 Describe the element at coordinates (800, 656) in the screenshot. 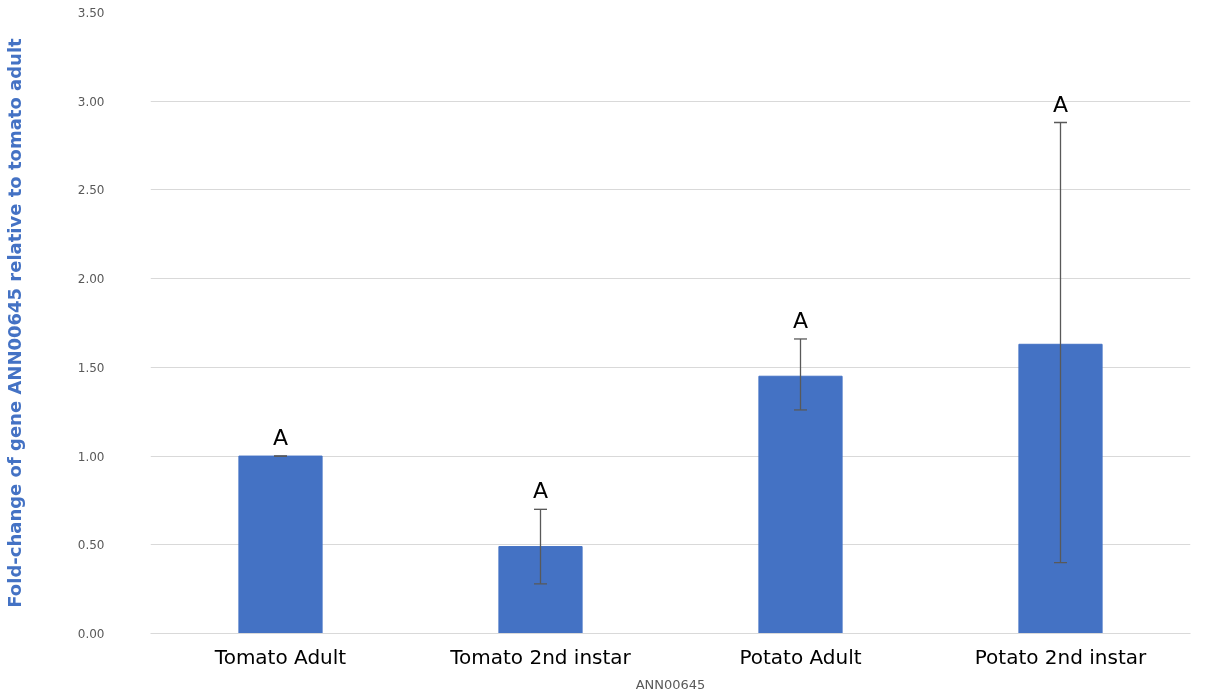

I see `x-tick-label: Potato Adult` at that location.